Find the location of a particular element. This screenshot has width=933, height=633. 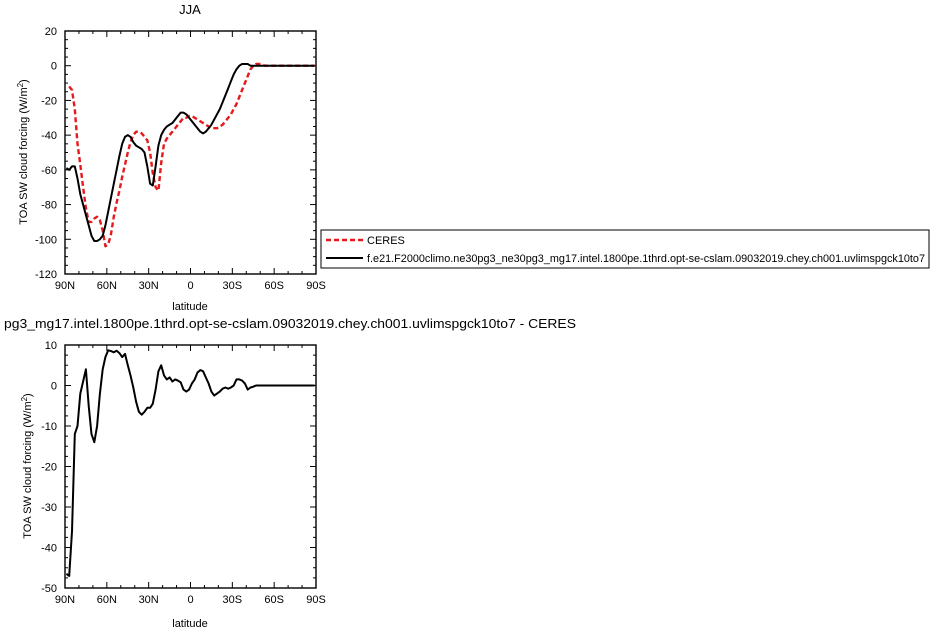

top-y-tick-label: 0 is located at coordinates (54, 67).